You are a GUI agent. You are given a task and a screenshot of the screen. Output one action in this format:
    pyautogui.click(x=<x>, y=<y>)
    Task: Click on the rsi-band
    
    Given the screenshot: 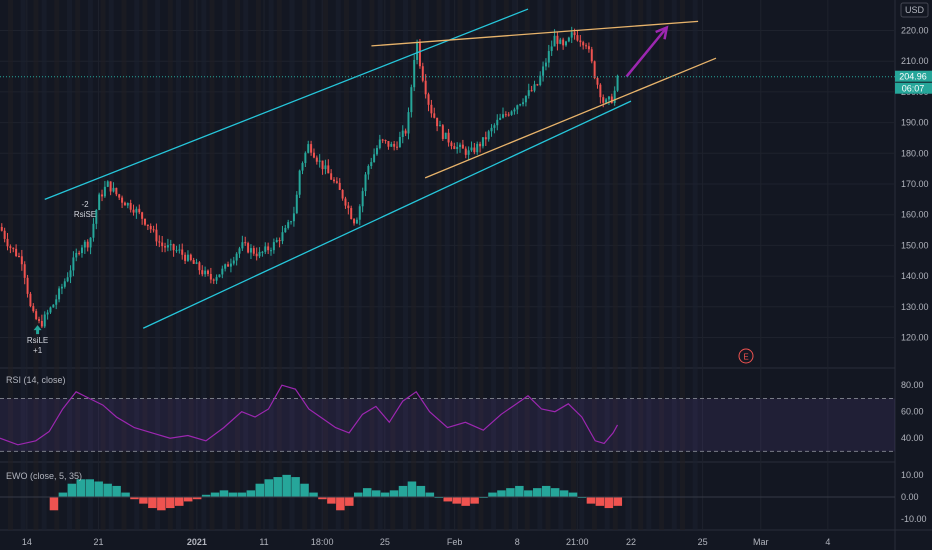 What is the action you would take?
    pyautogui.click(x=447, y=425)
    